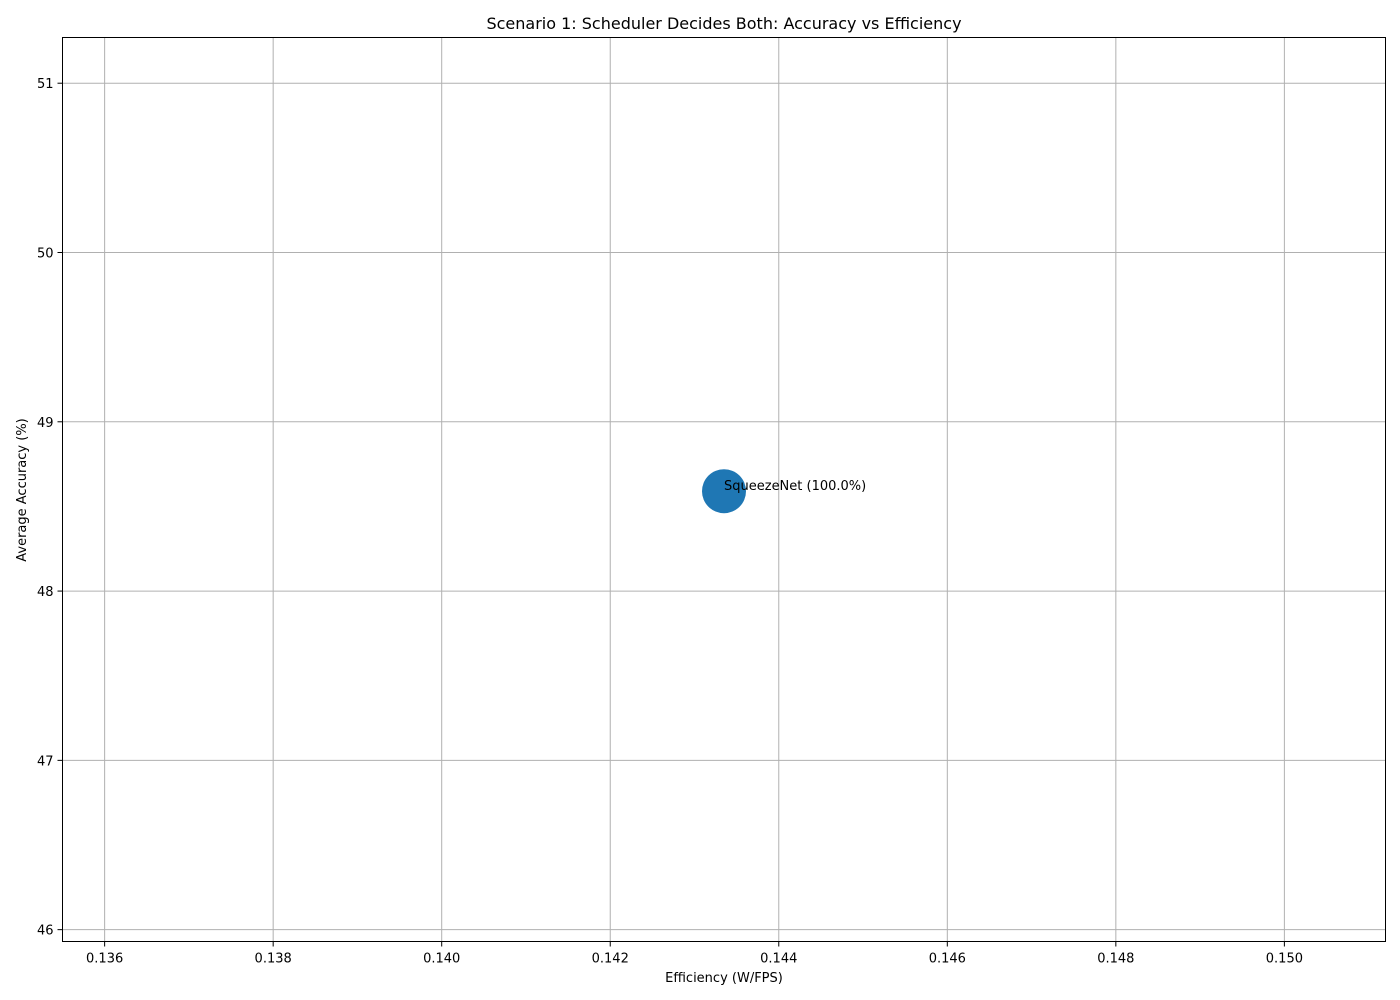 This screenshot has height=1000, width=1400. I want to click on scatter-point, so click(724, 491).